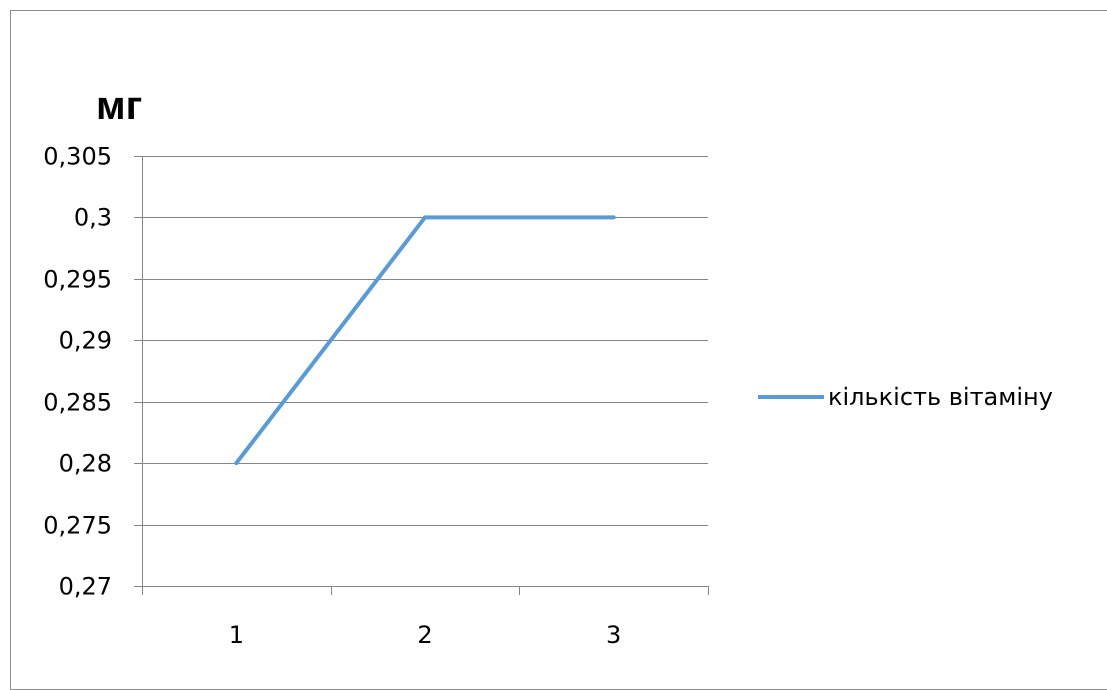 The width and height of the screenshot is (1107, 690). What do you see at coordinates (940, 397) in the screenshot?
I see `legend-label: кількість вітаміну` at bounding box center [940, 397].